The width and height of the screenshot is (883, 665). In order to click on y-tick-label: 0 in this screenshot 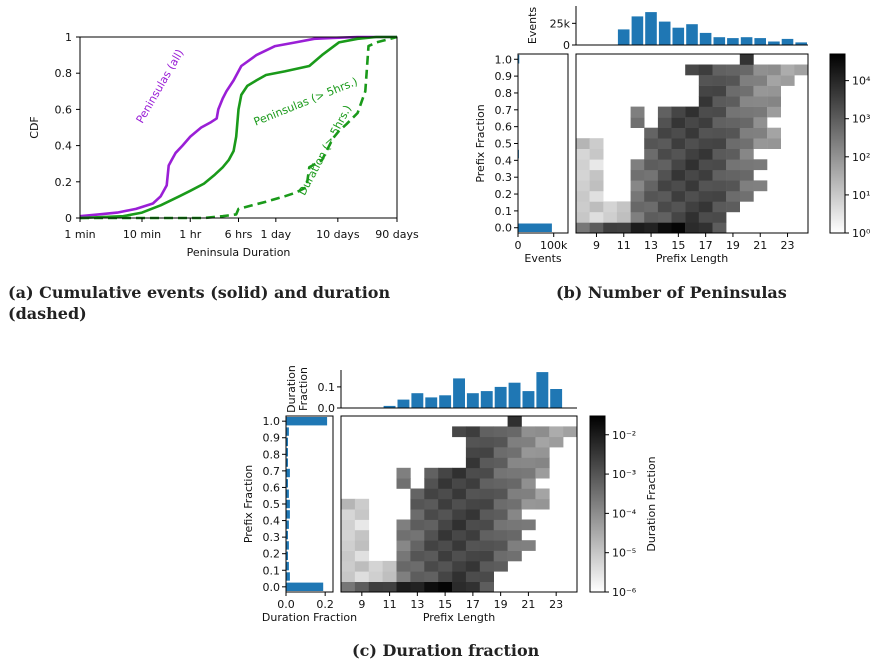, I will do `click(68, 218)`.